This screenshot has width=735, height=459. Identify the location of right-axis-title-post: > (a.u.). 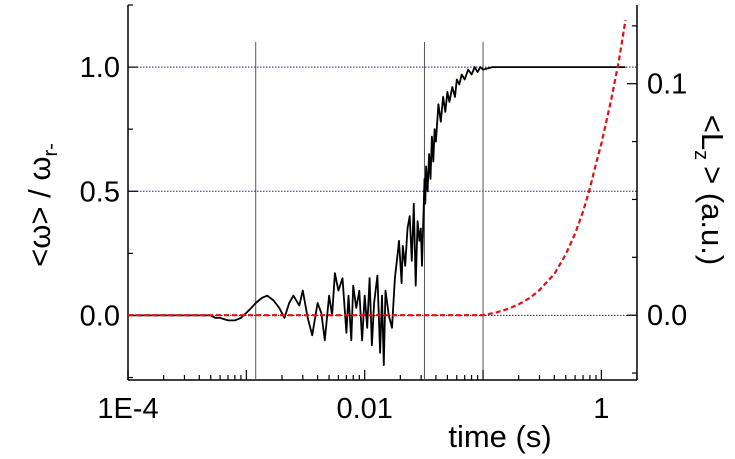
(712, 215).